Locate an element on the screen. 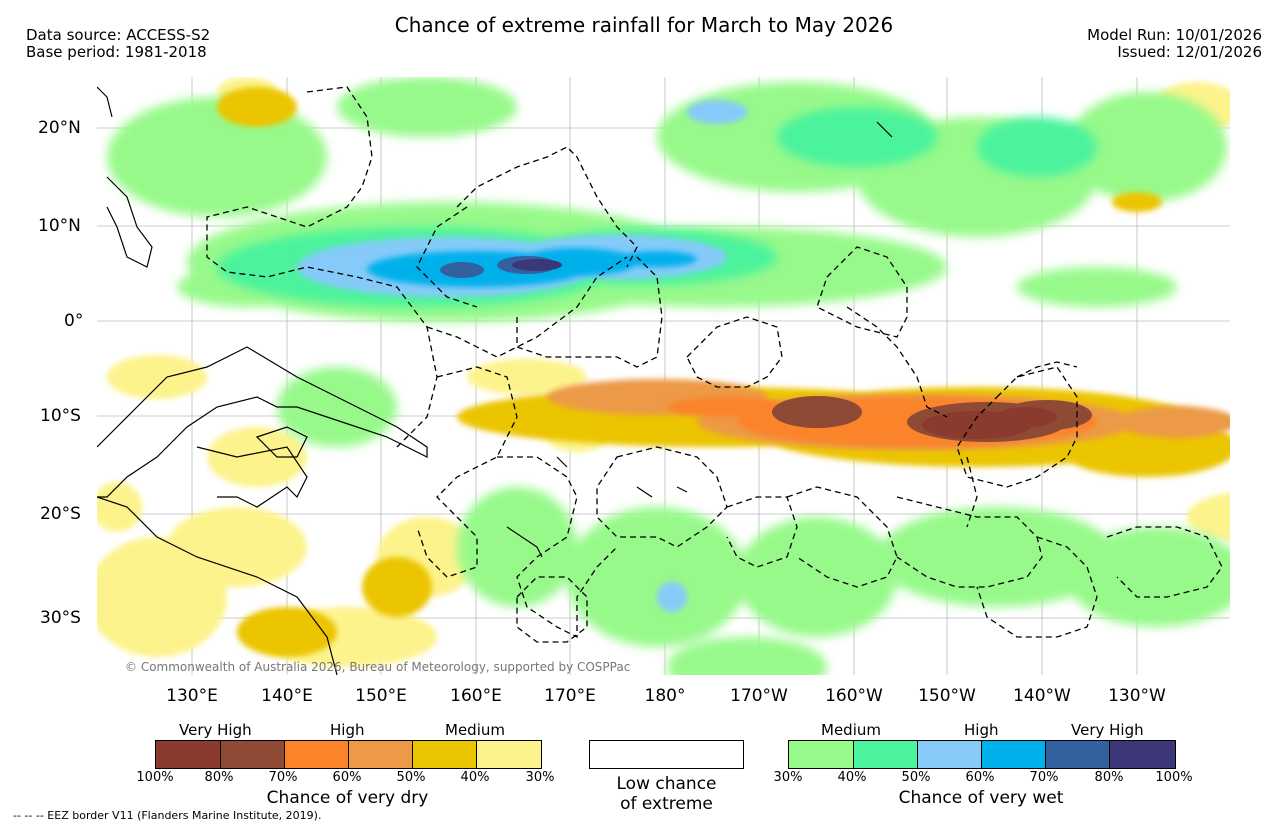 The height and width of the screenshot is (827, 1288). base-period-label: Base period: 1981-2018 is located at coordinates (116, 52).